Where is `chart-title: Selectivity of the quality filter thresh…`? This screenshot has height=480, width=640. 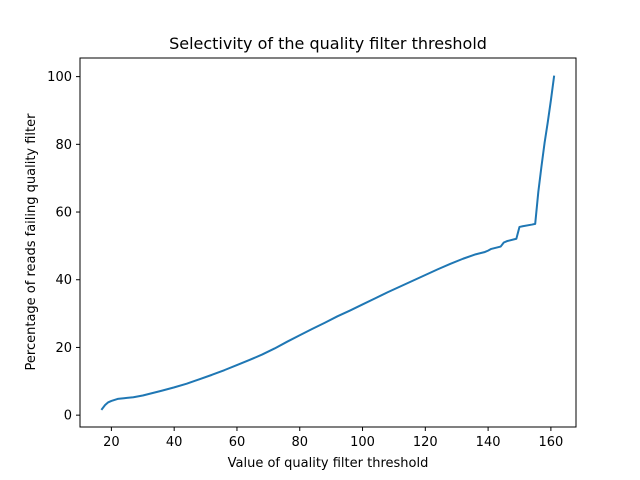 chart-title: Selectivity of the quality filter thresh… is located at coordinates (328, 43).